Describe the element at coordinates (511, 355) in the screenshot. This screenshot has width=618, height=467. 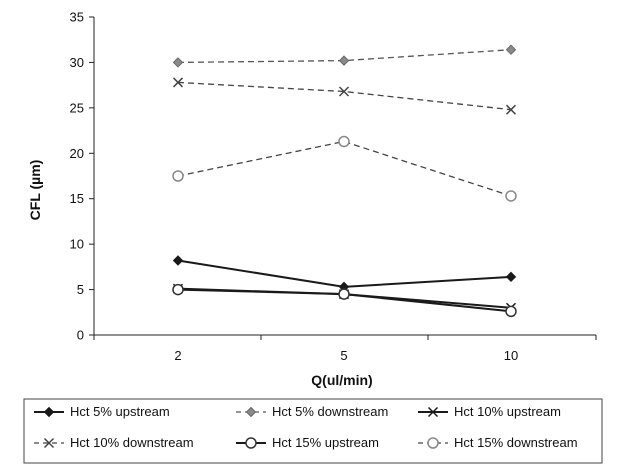
I see `x-tick-label: 10` at that location.